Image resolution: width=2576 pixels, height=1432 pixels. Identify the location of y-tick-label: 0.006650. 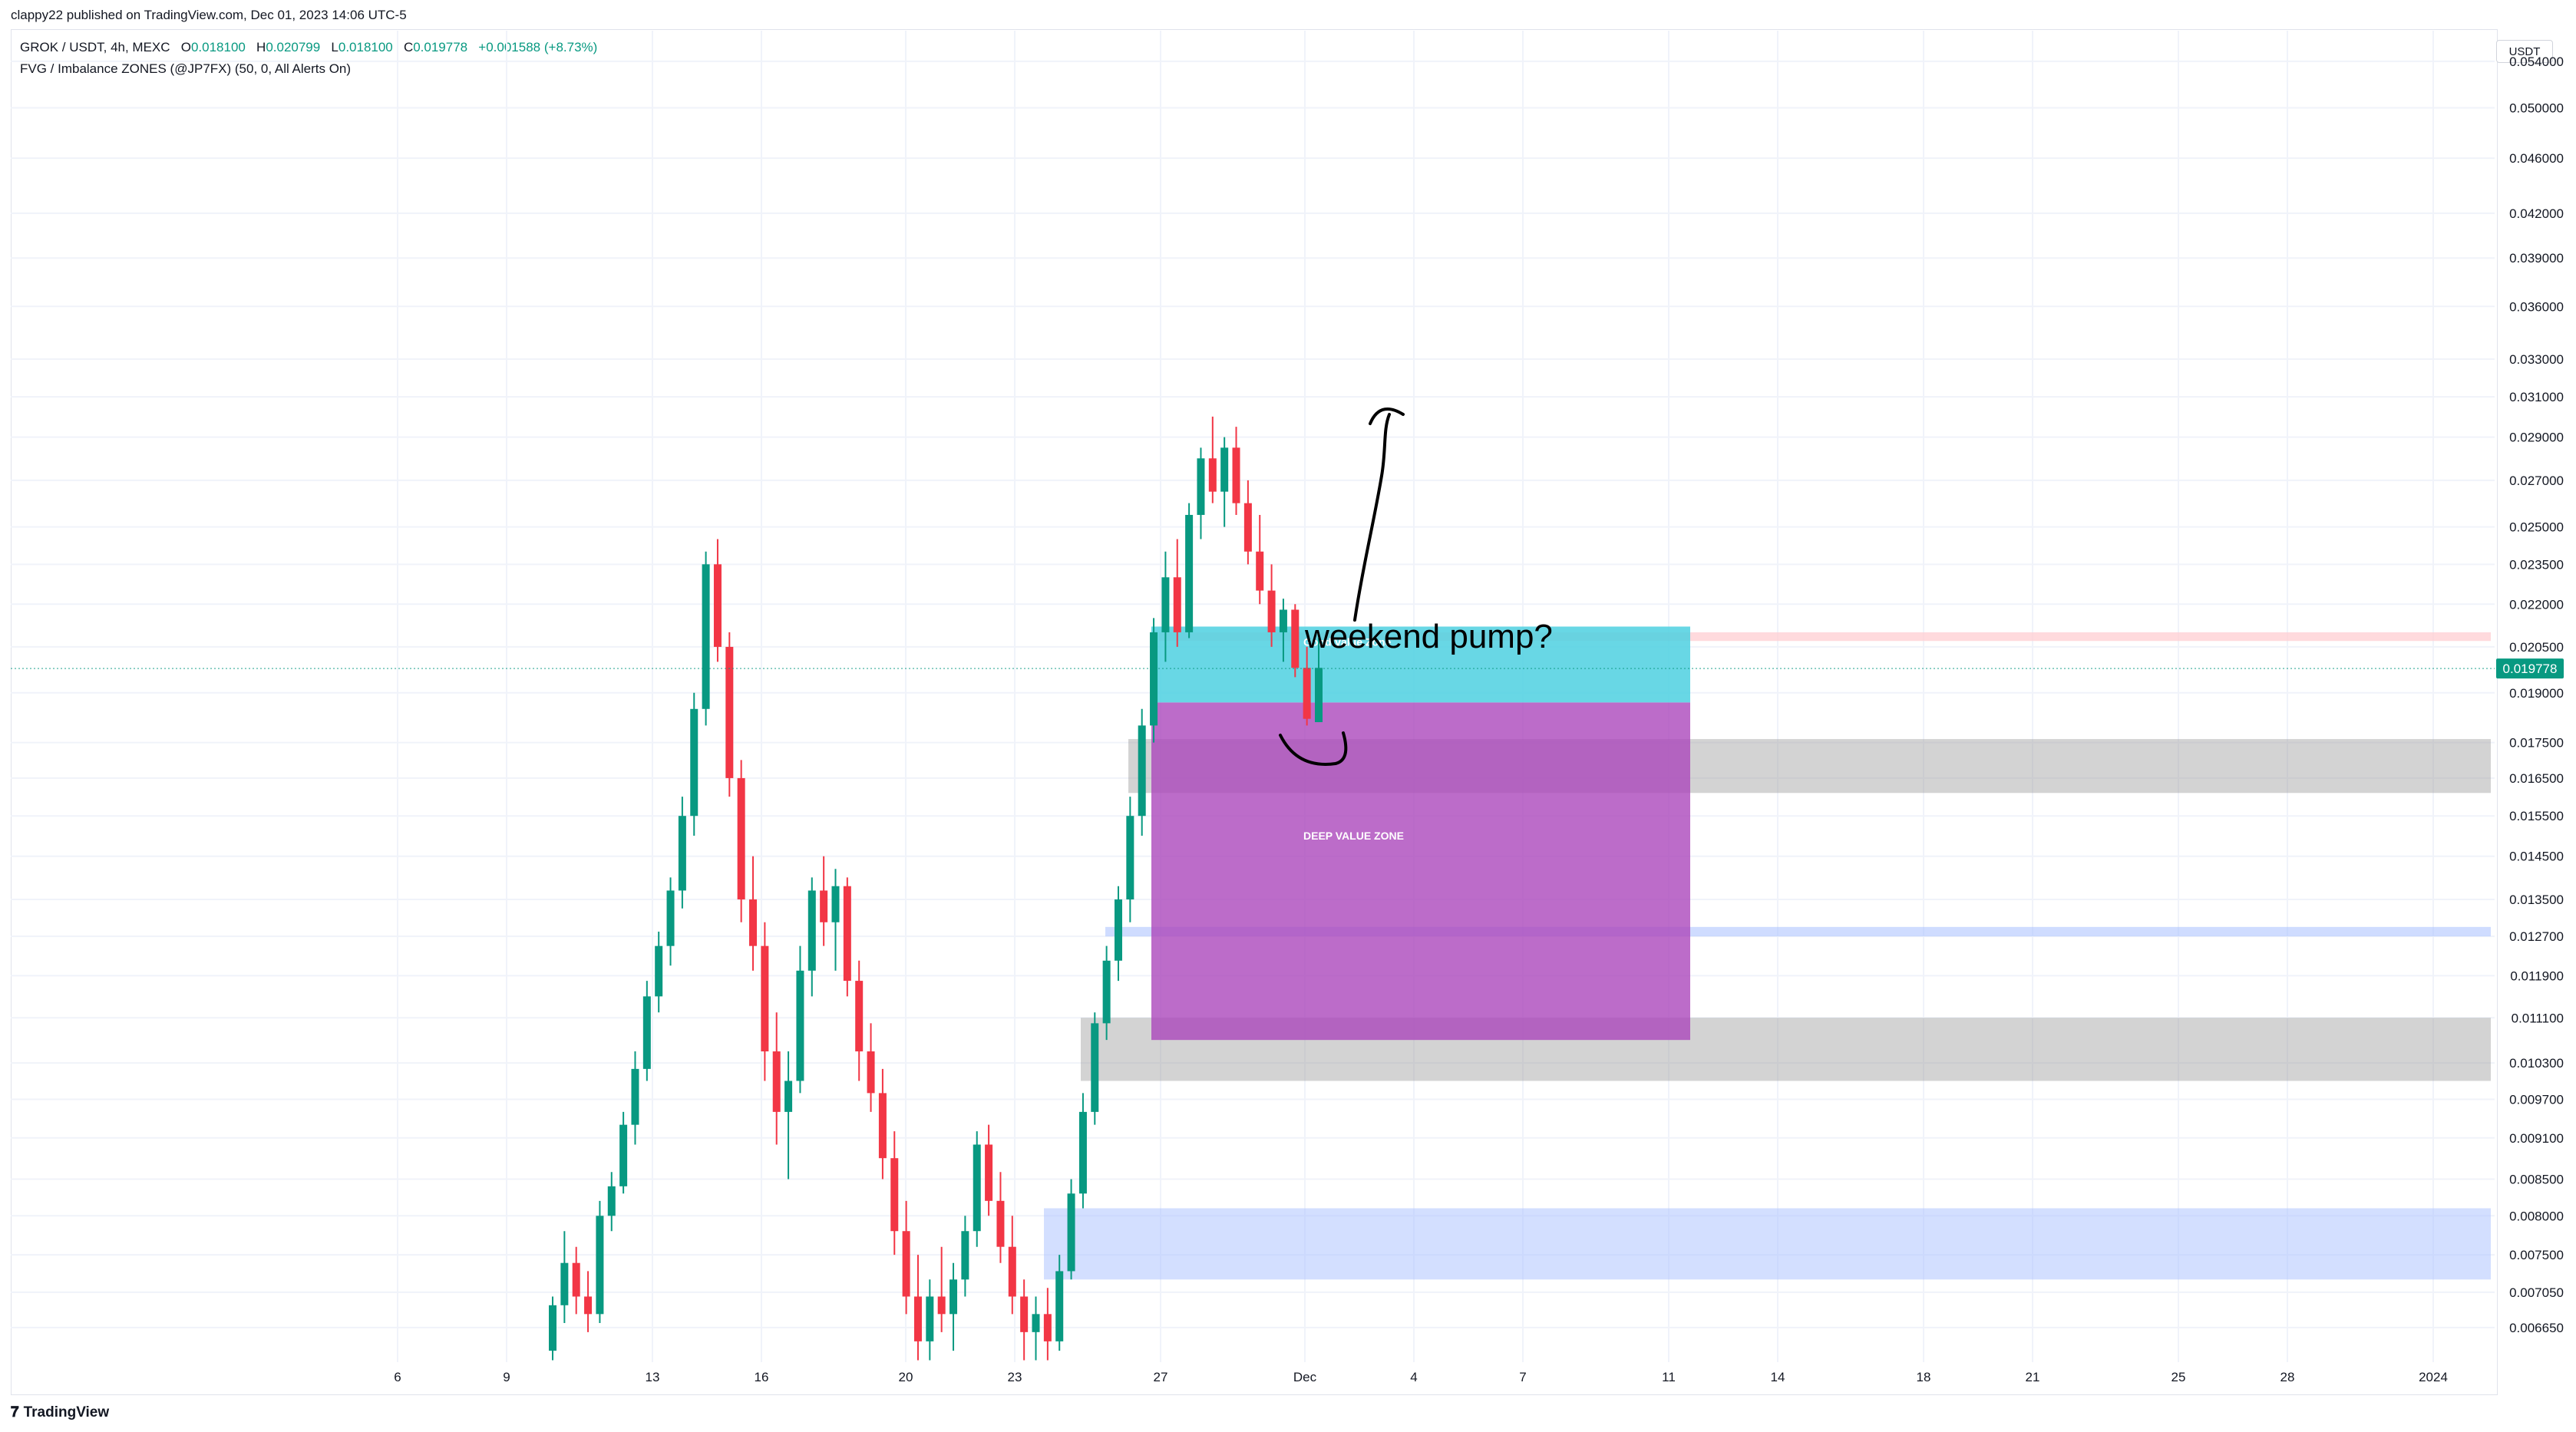
(2536, 1328).